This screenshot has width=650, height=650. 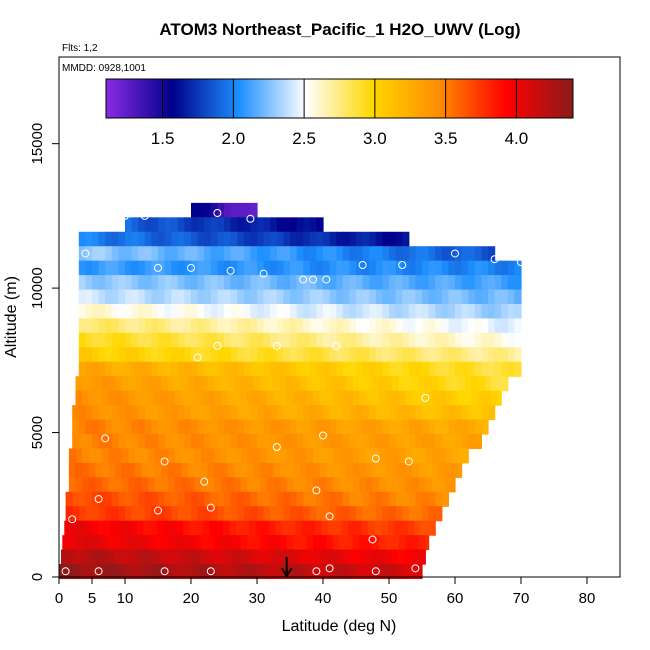 I want to click on flights-annotation: Flts: 1,2, so click(x=80, y=48).